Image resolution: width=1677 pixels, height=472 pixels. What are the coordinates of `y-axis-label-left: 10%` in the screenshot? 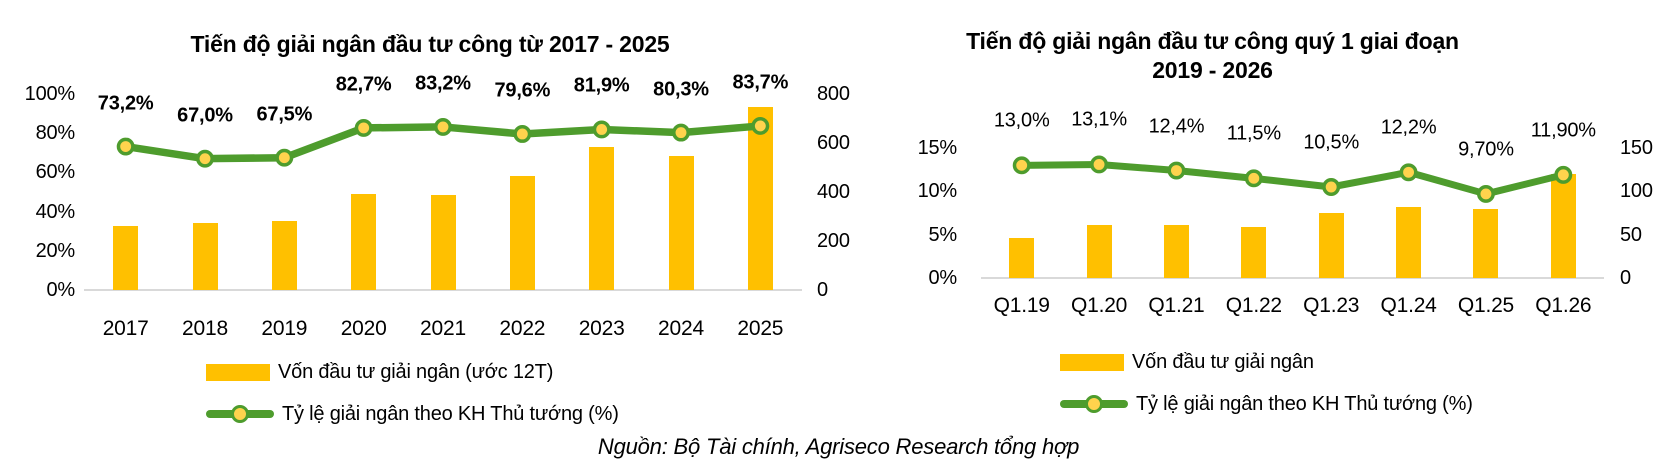 It's located at (937, 191).